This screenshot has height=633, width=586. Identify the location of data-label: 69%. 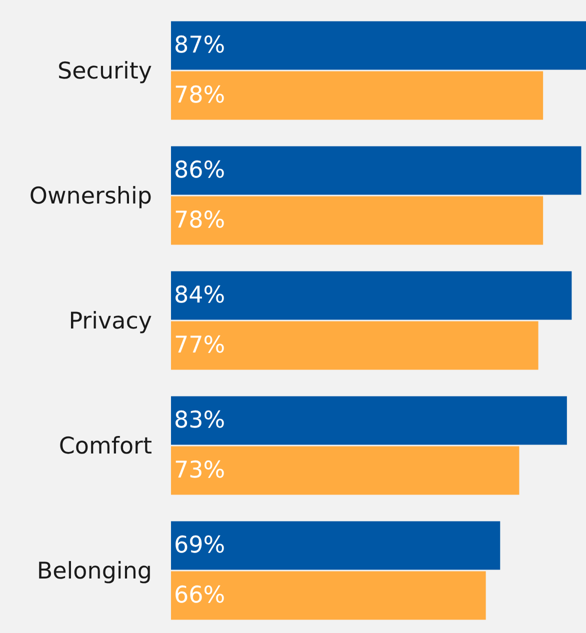
(200, 545).